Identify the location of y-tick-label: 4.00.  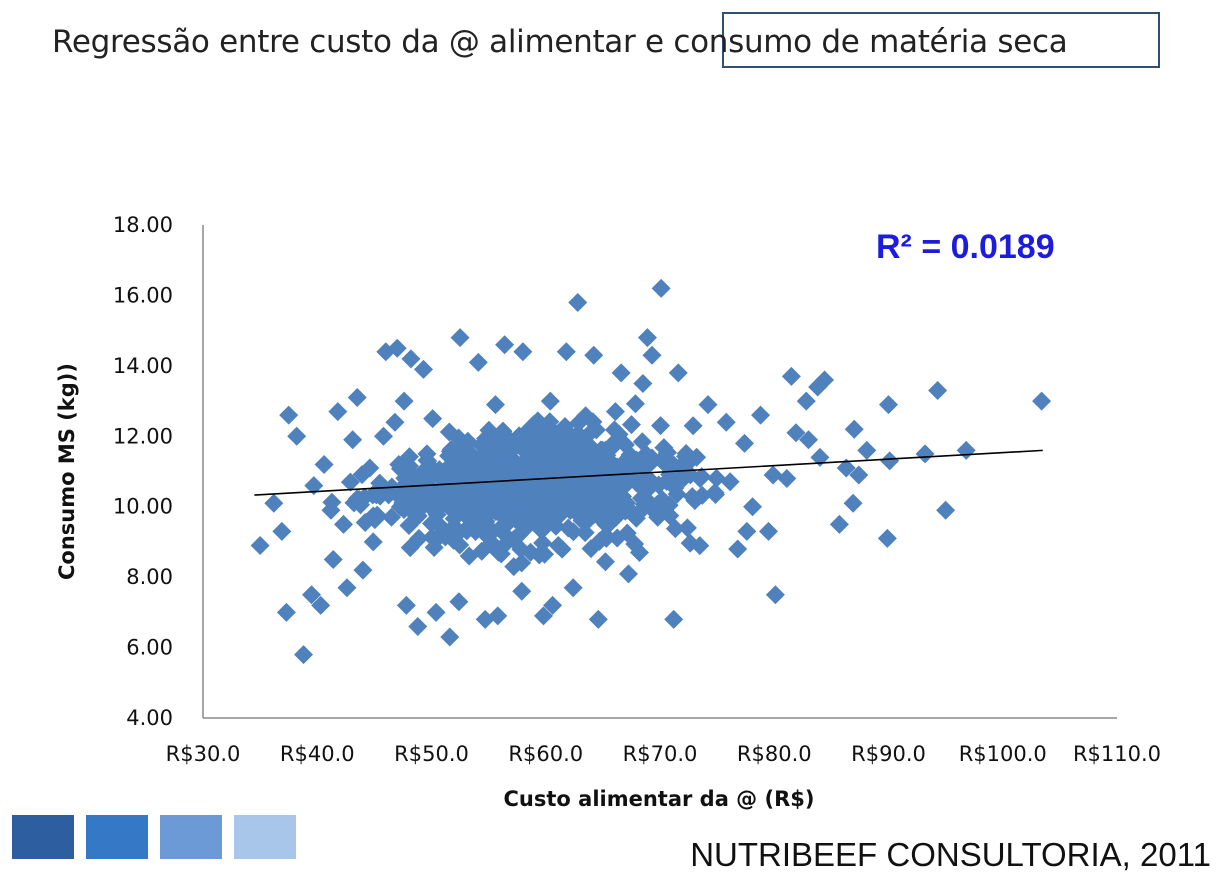
(149, 718).